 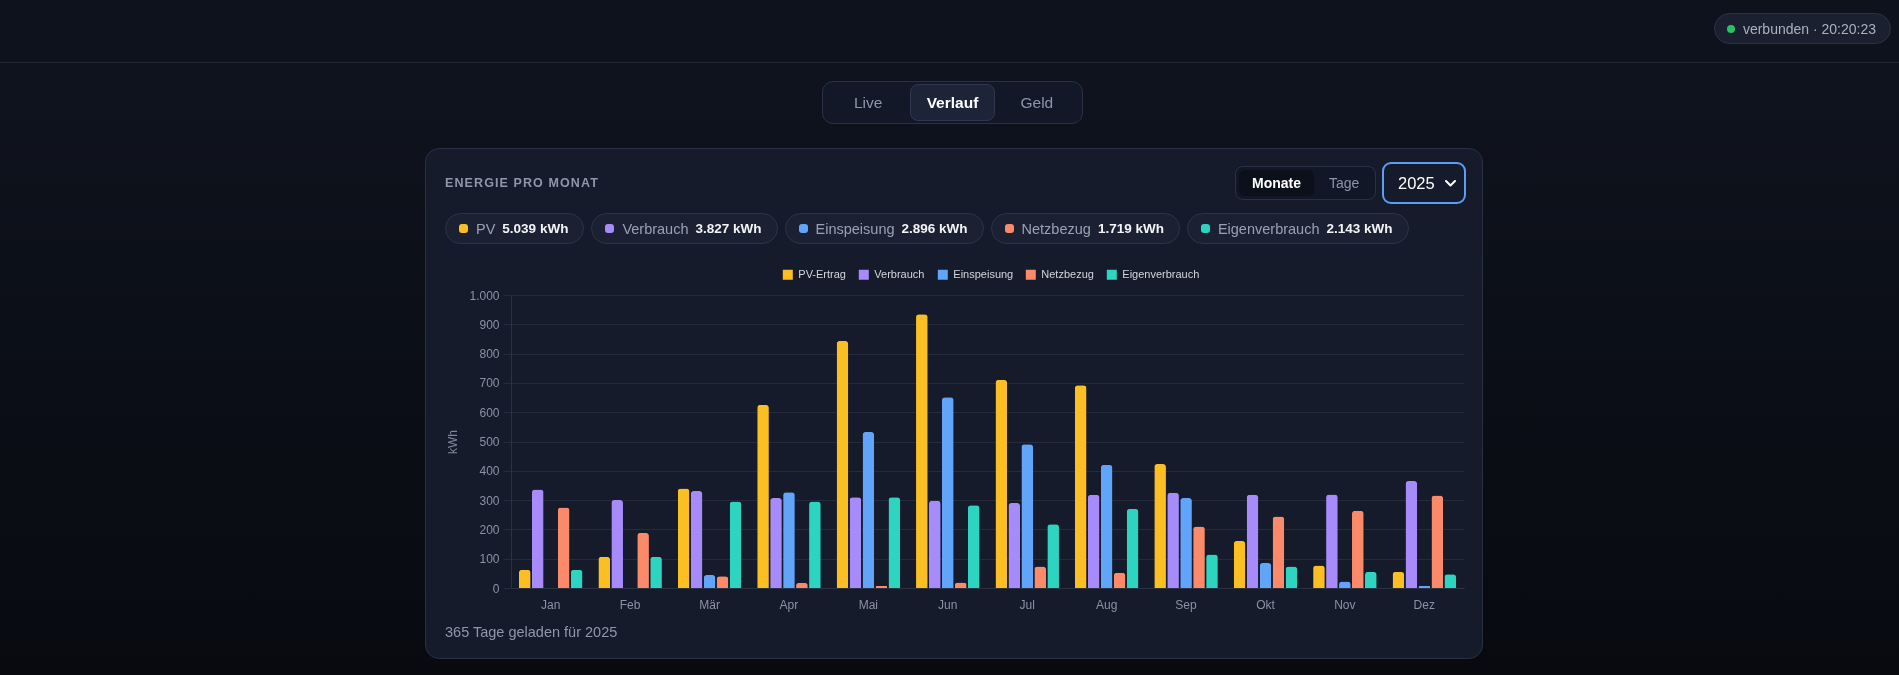 What do you see at coordinates (522, 183) in the screenshot?
I see `chart-title: ENERGIE PRO MONAT` at bounding box center [522, 183].